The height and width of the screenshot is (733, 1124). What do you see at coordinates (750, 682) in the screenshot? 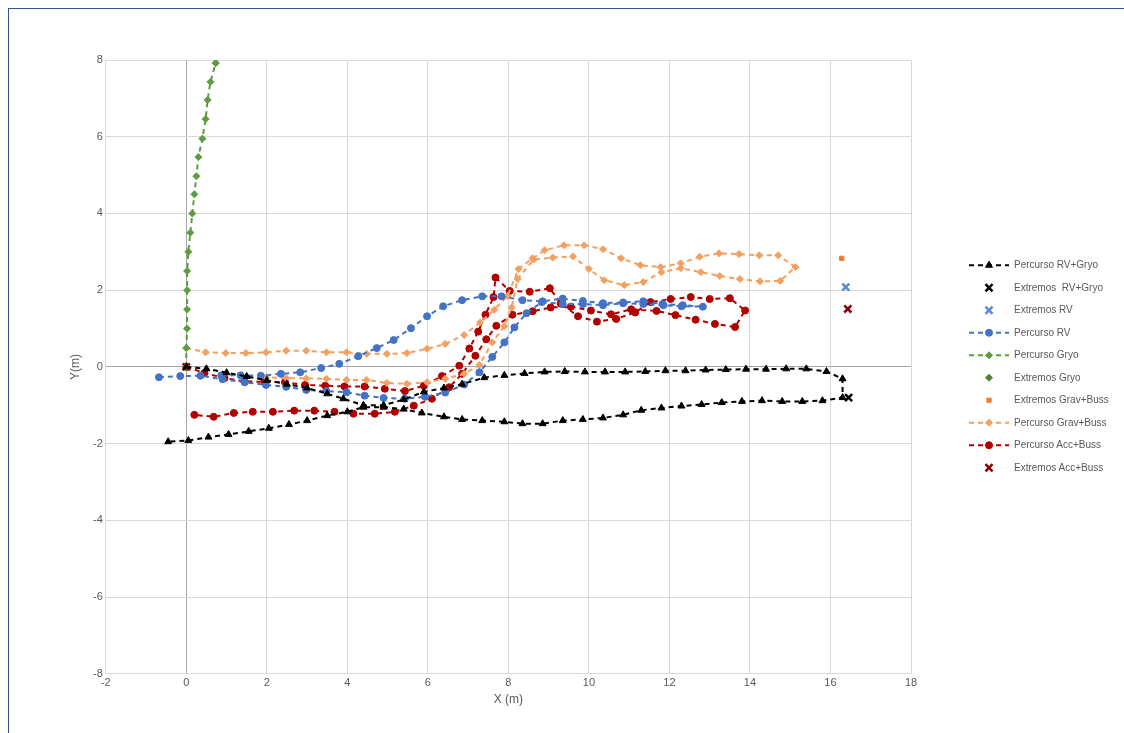
I see `x-tick-label: 14` at bounding box center [750, 682].